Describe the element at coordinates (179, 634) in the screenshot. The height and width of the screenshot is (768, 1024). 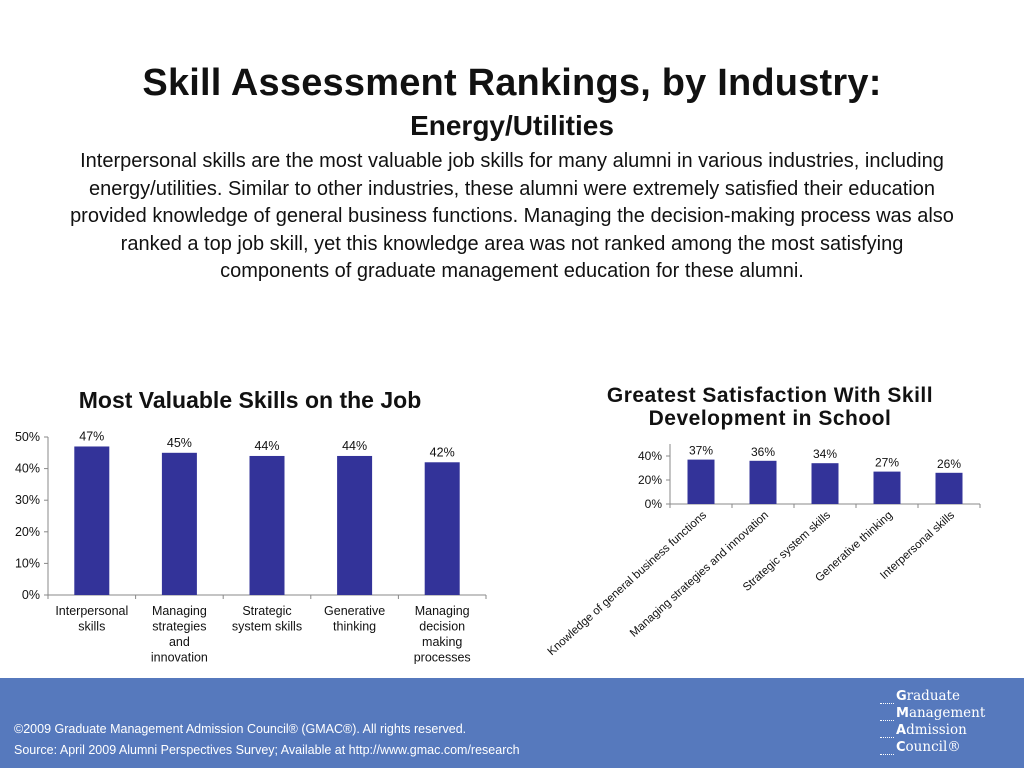
I see `chart1-category-label: Managing strategies and innovation` at that location.